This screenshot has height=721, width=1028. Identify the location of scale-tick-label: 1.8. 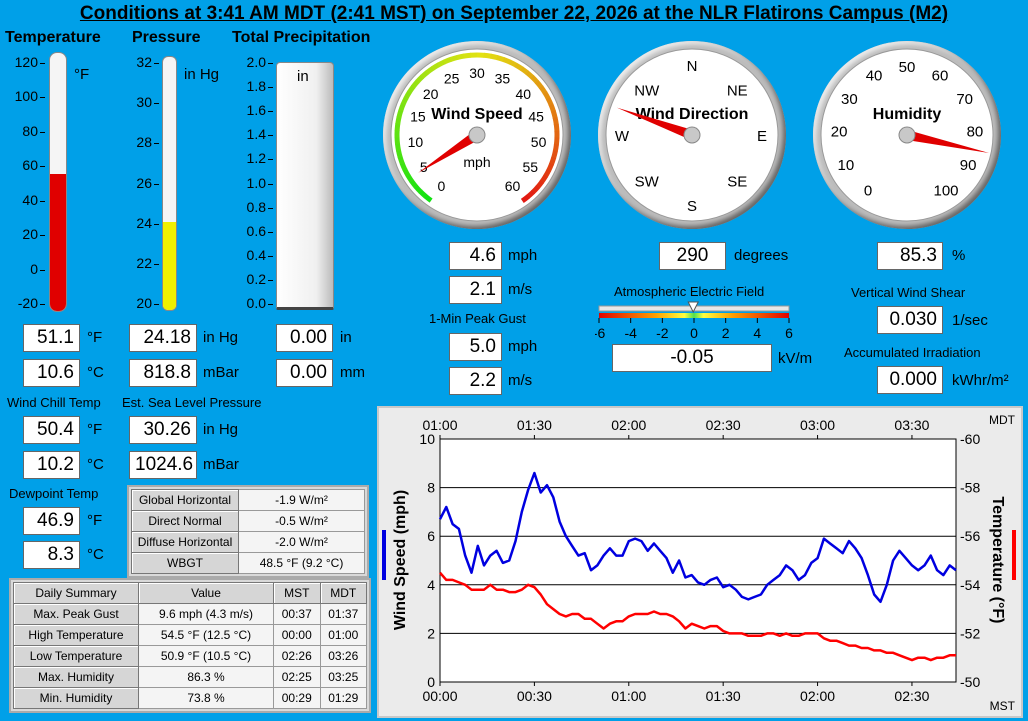
(249, 86).